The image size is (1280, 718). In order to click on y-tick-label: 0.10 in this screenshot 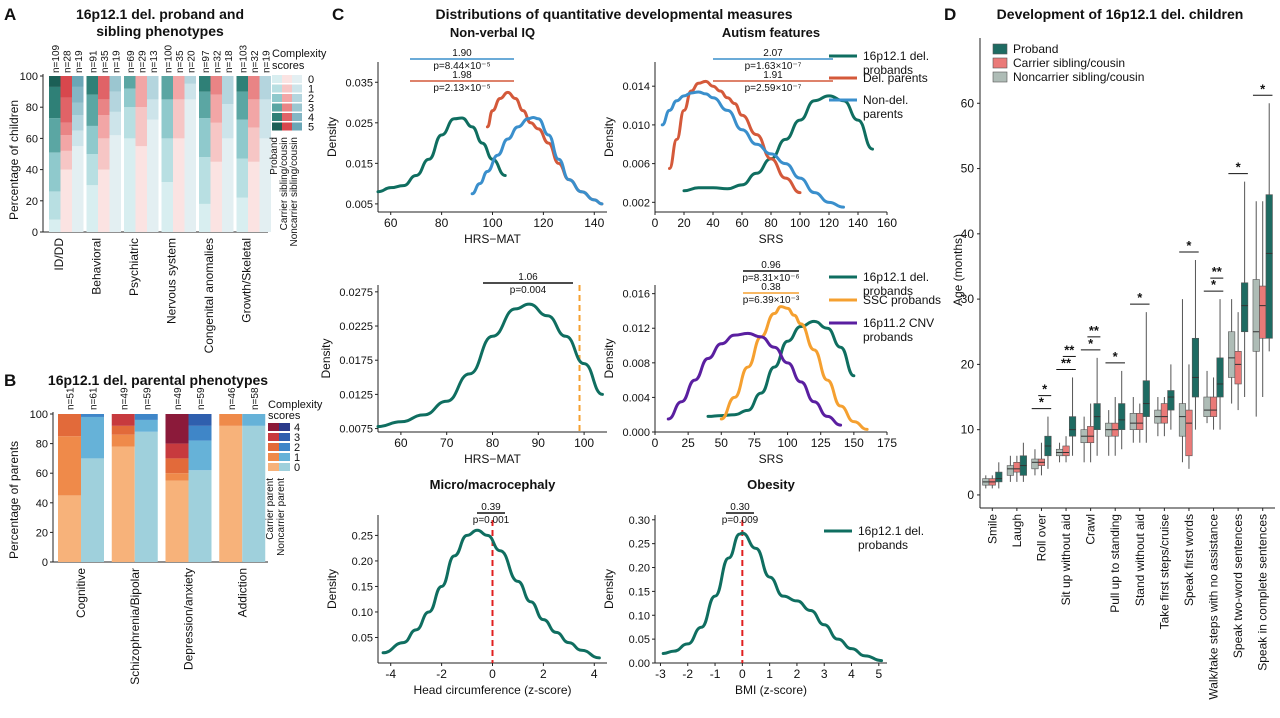, I will do `click(362, 613)`.